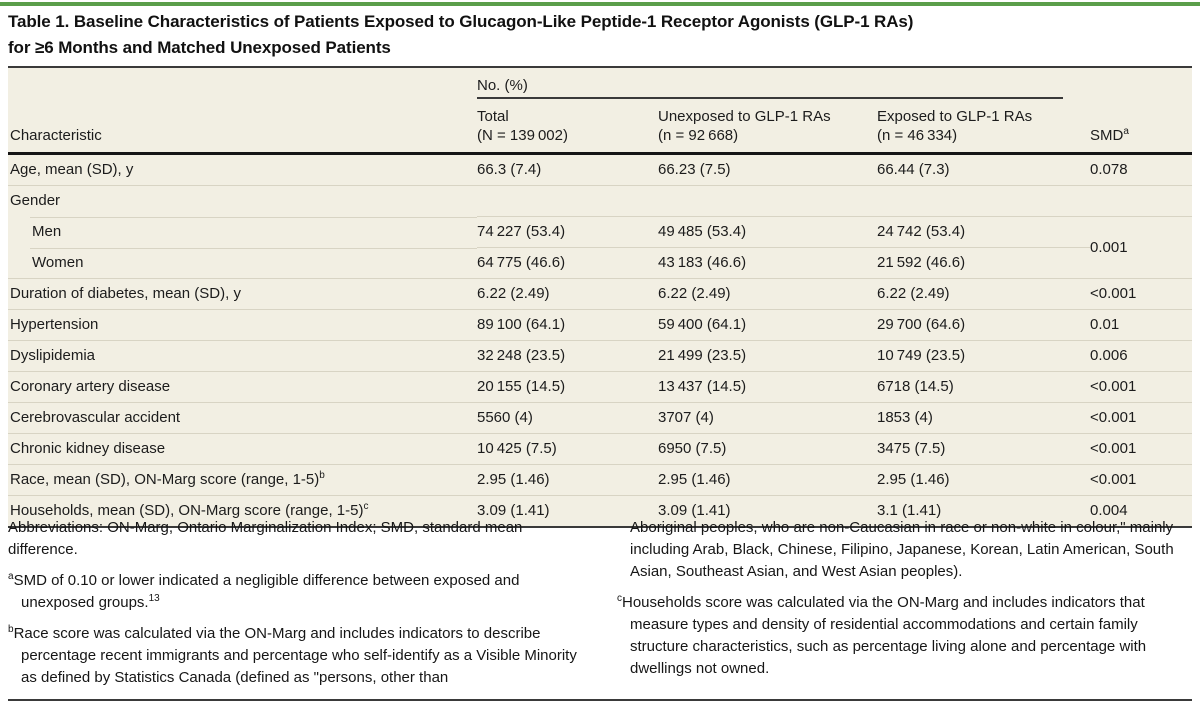  What do you see at coordinates (567, 263) in the screenshot?
I see `cell-total: 64 775 (46.6)` at bounding box center [567, 263].